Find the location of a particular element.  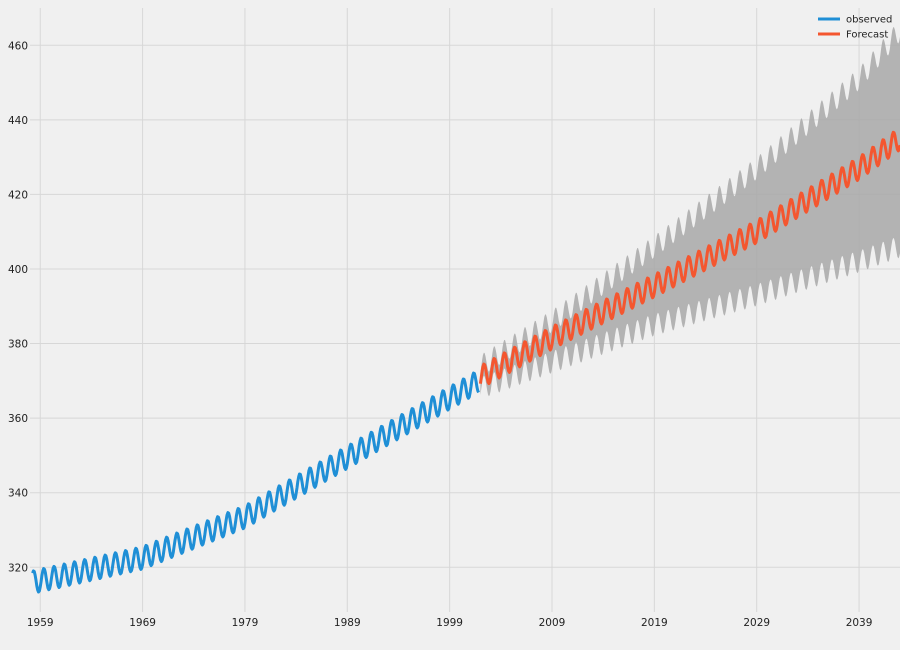

y-tick-label: 400 is located at coordinates (18, 270).